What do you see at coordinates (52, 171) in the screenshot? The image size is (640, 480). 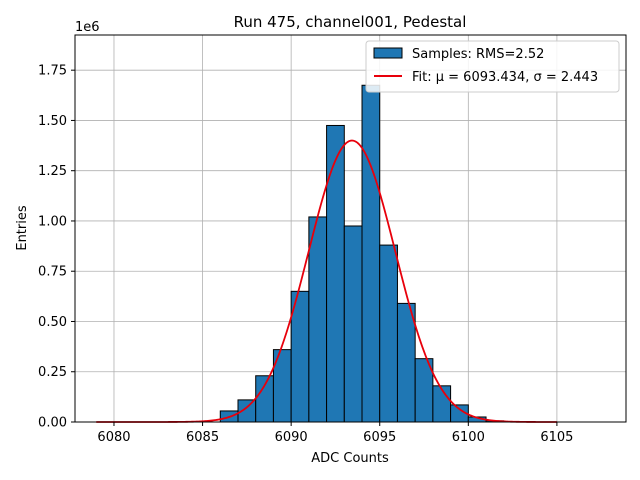 I see `y-tick-label: 1.25` at bounding box center [52, 171].